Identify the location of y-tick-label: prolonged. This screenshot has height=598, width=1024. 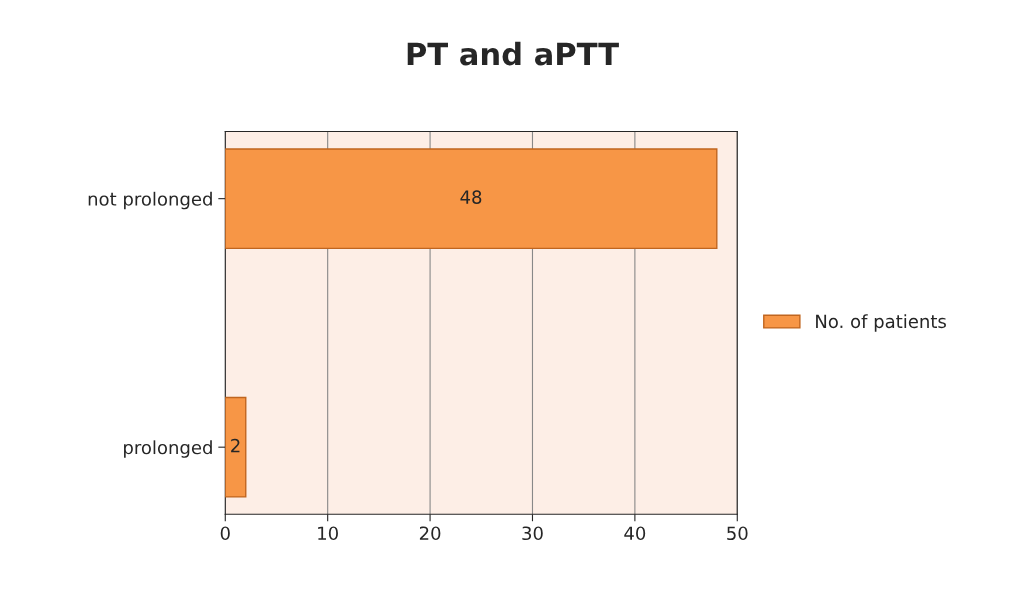
(168, 449).